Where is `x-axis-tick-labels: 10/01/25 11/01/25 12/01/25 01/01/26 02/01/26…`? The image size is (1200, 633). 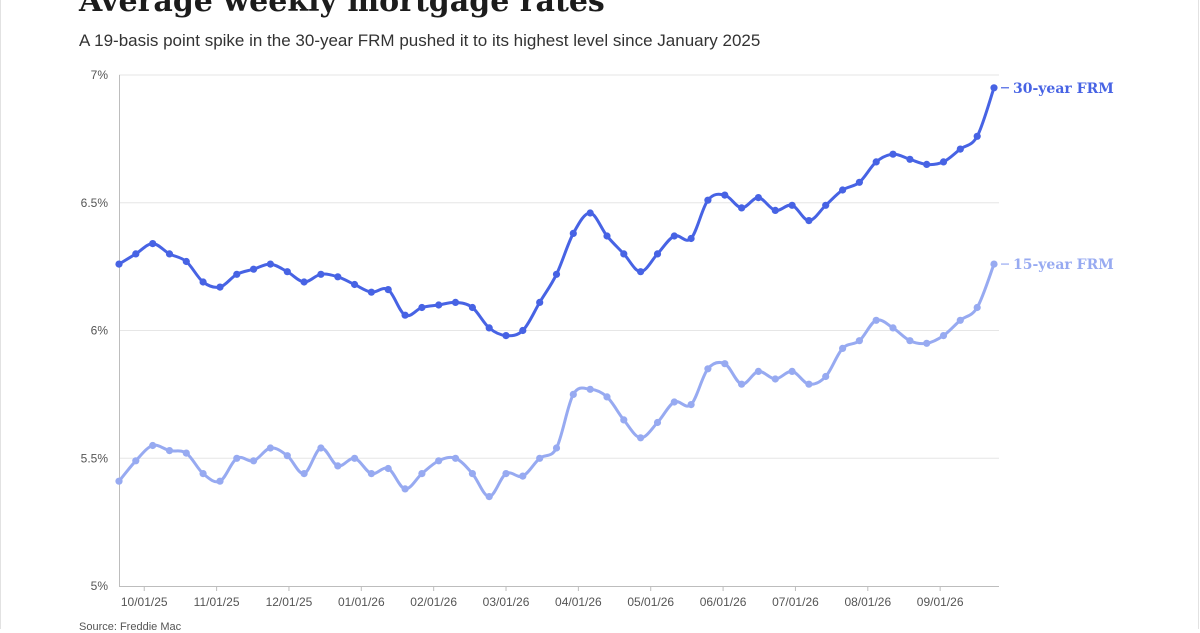
x-axis-tick-labels: 10/01/25 11/01/25 12/01/25 01/01/26 02/01/26… is located at coordinates (542, 602).